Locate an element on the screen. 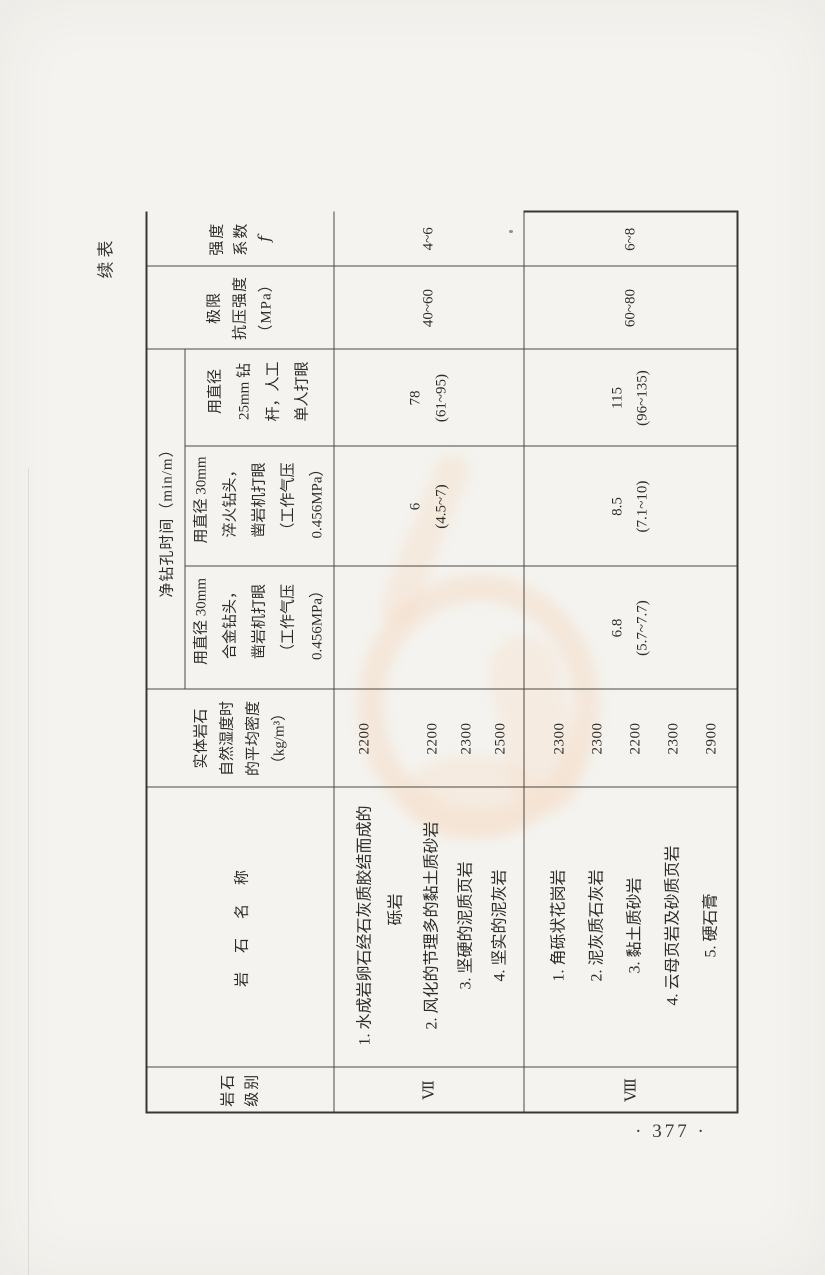  header-drill-time-group: 净钻孔时间（min/m） is located at coordinates (165, 519).